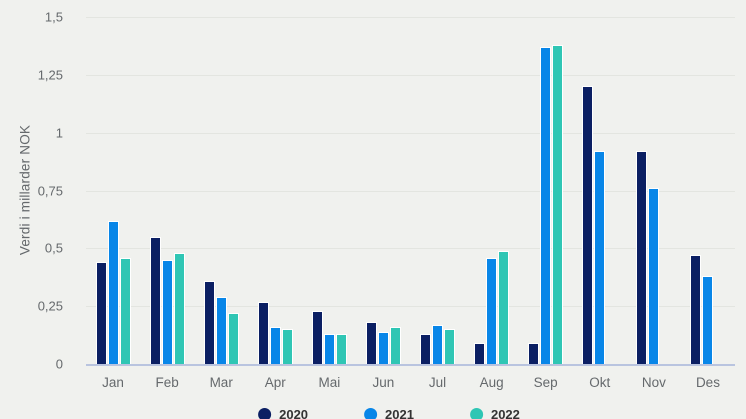  I want to click on bar-2021-Okt, so click(599, 257).